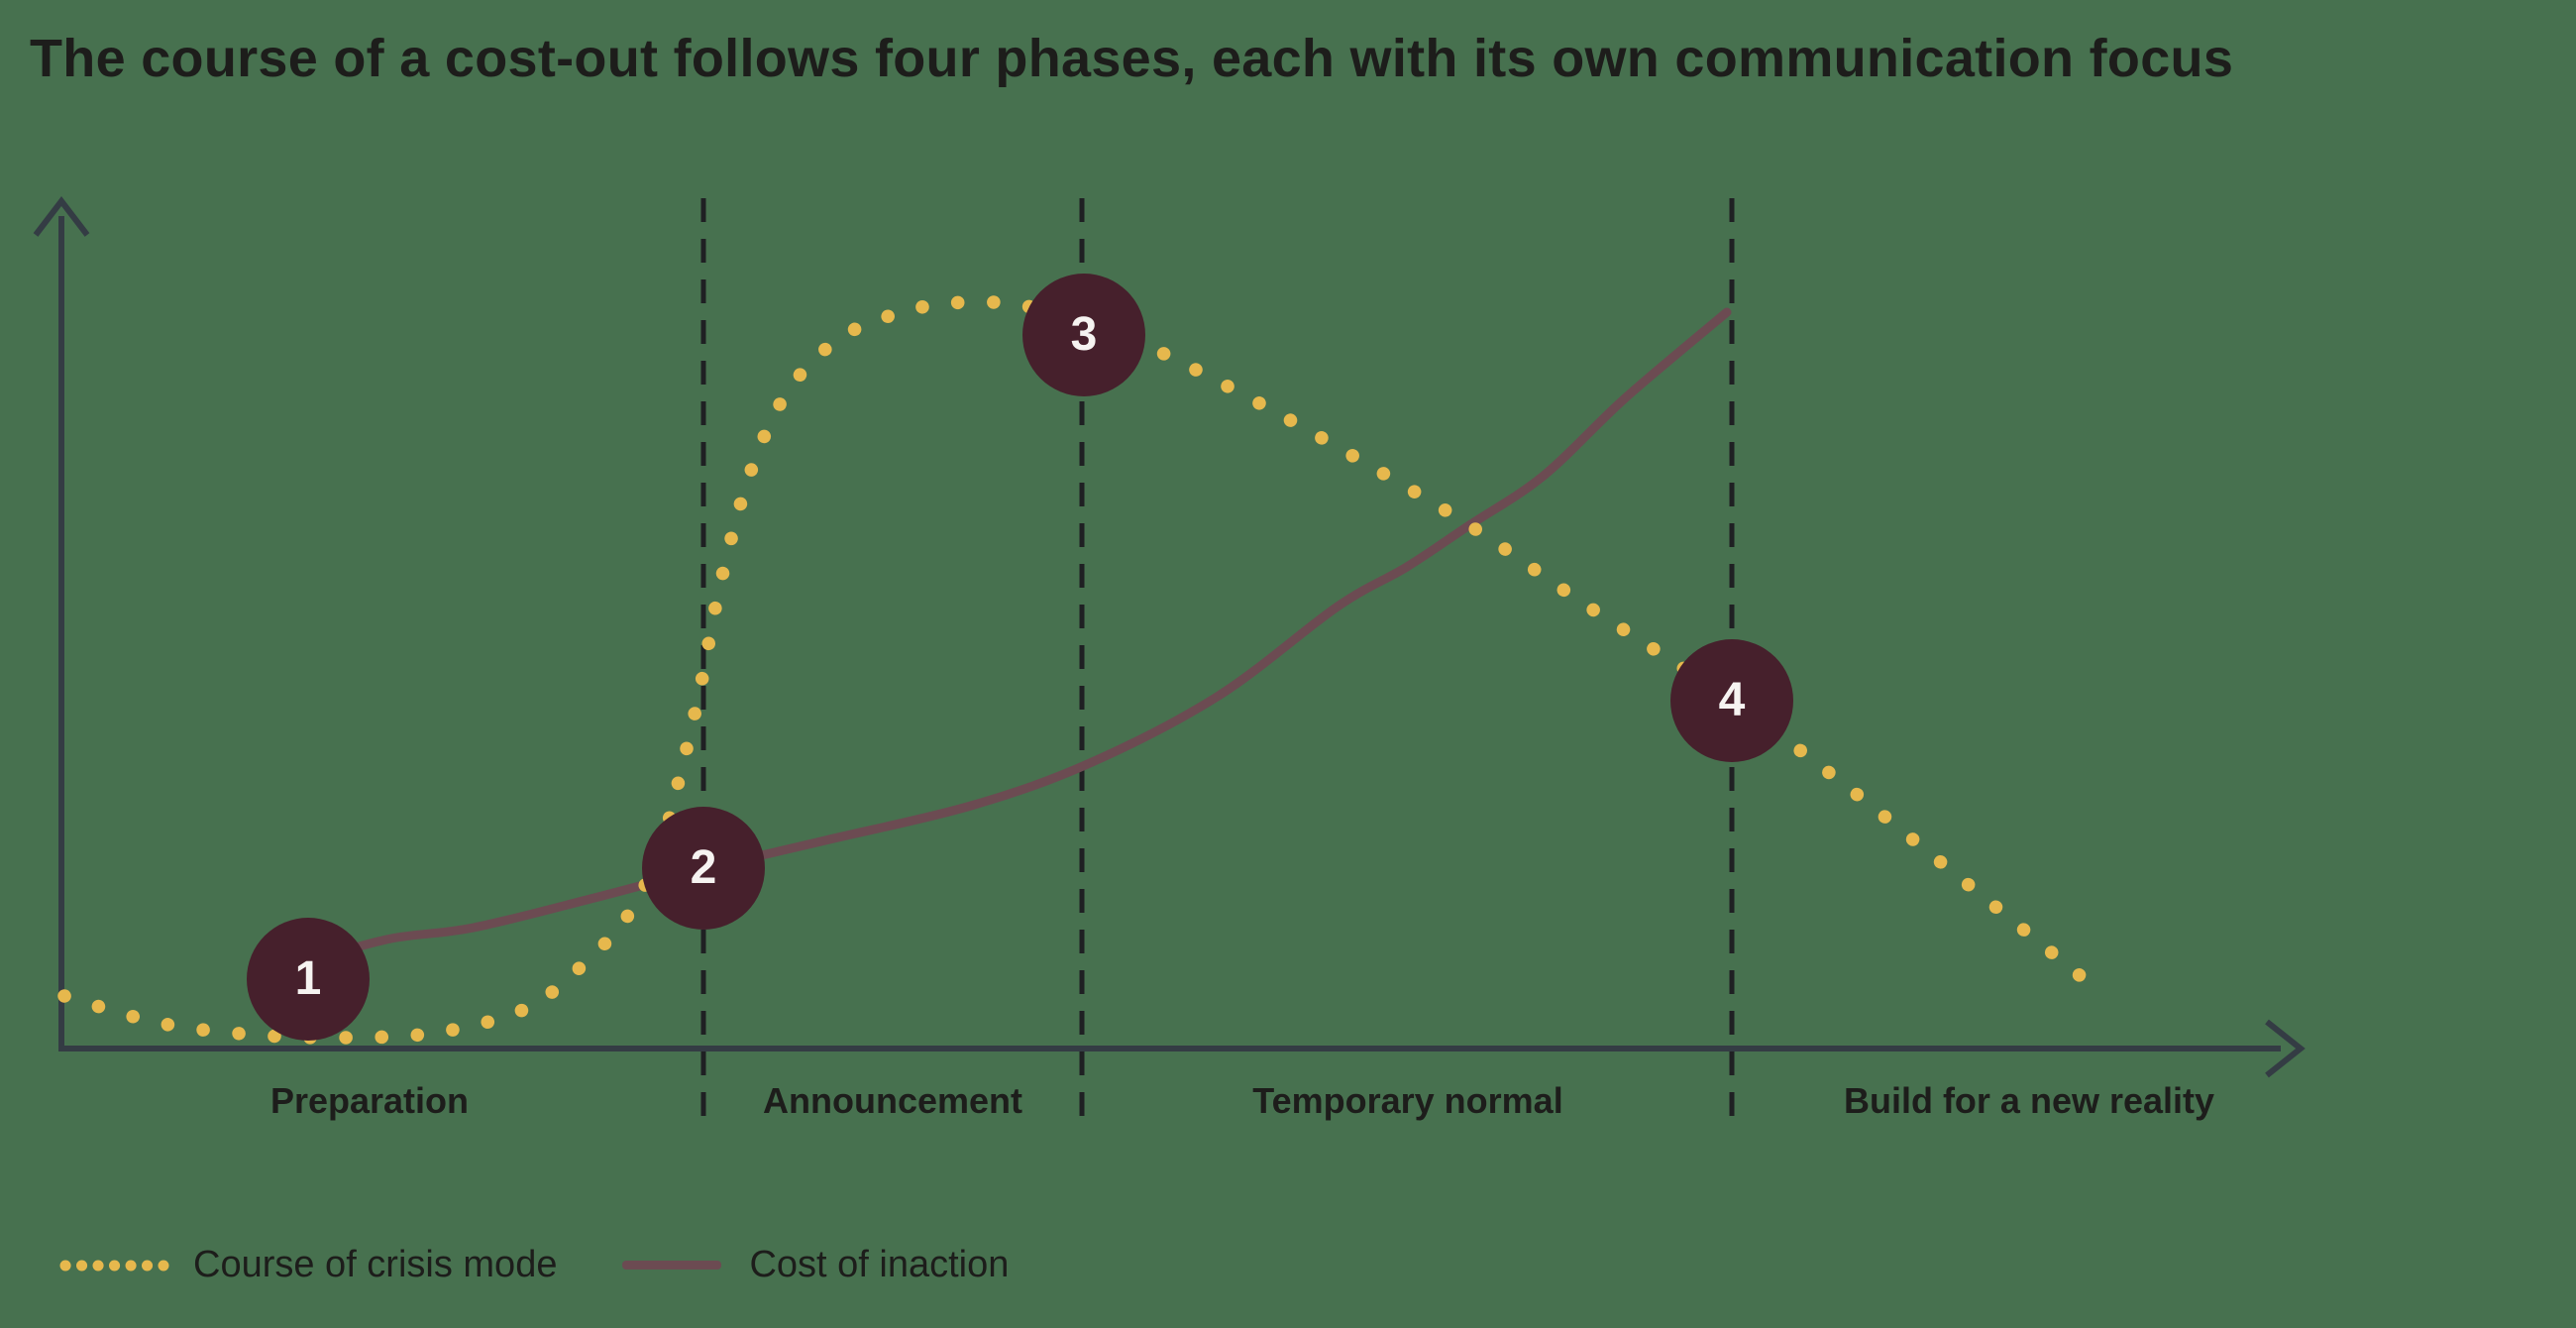  Describe the element at coordinates (672, 1265) in the screenshot. I see `solid-line-swatch-icon` at that location.